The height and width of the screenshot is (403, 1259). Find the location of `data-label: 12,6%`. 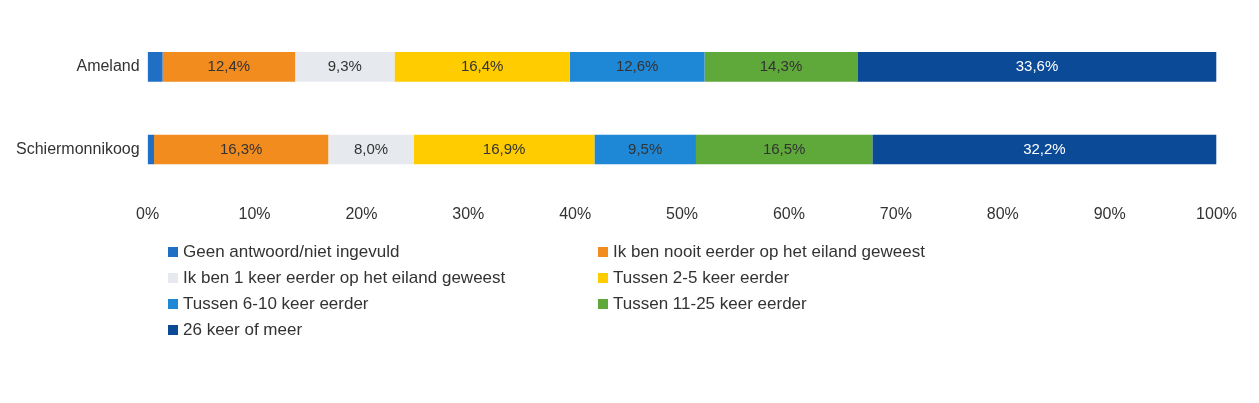

data-label: 12,6% is located at coordinates (637, 66).